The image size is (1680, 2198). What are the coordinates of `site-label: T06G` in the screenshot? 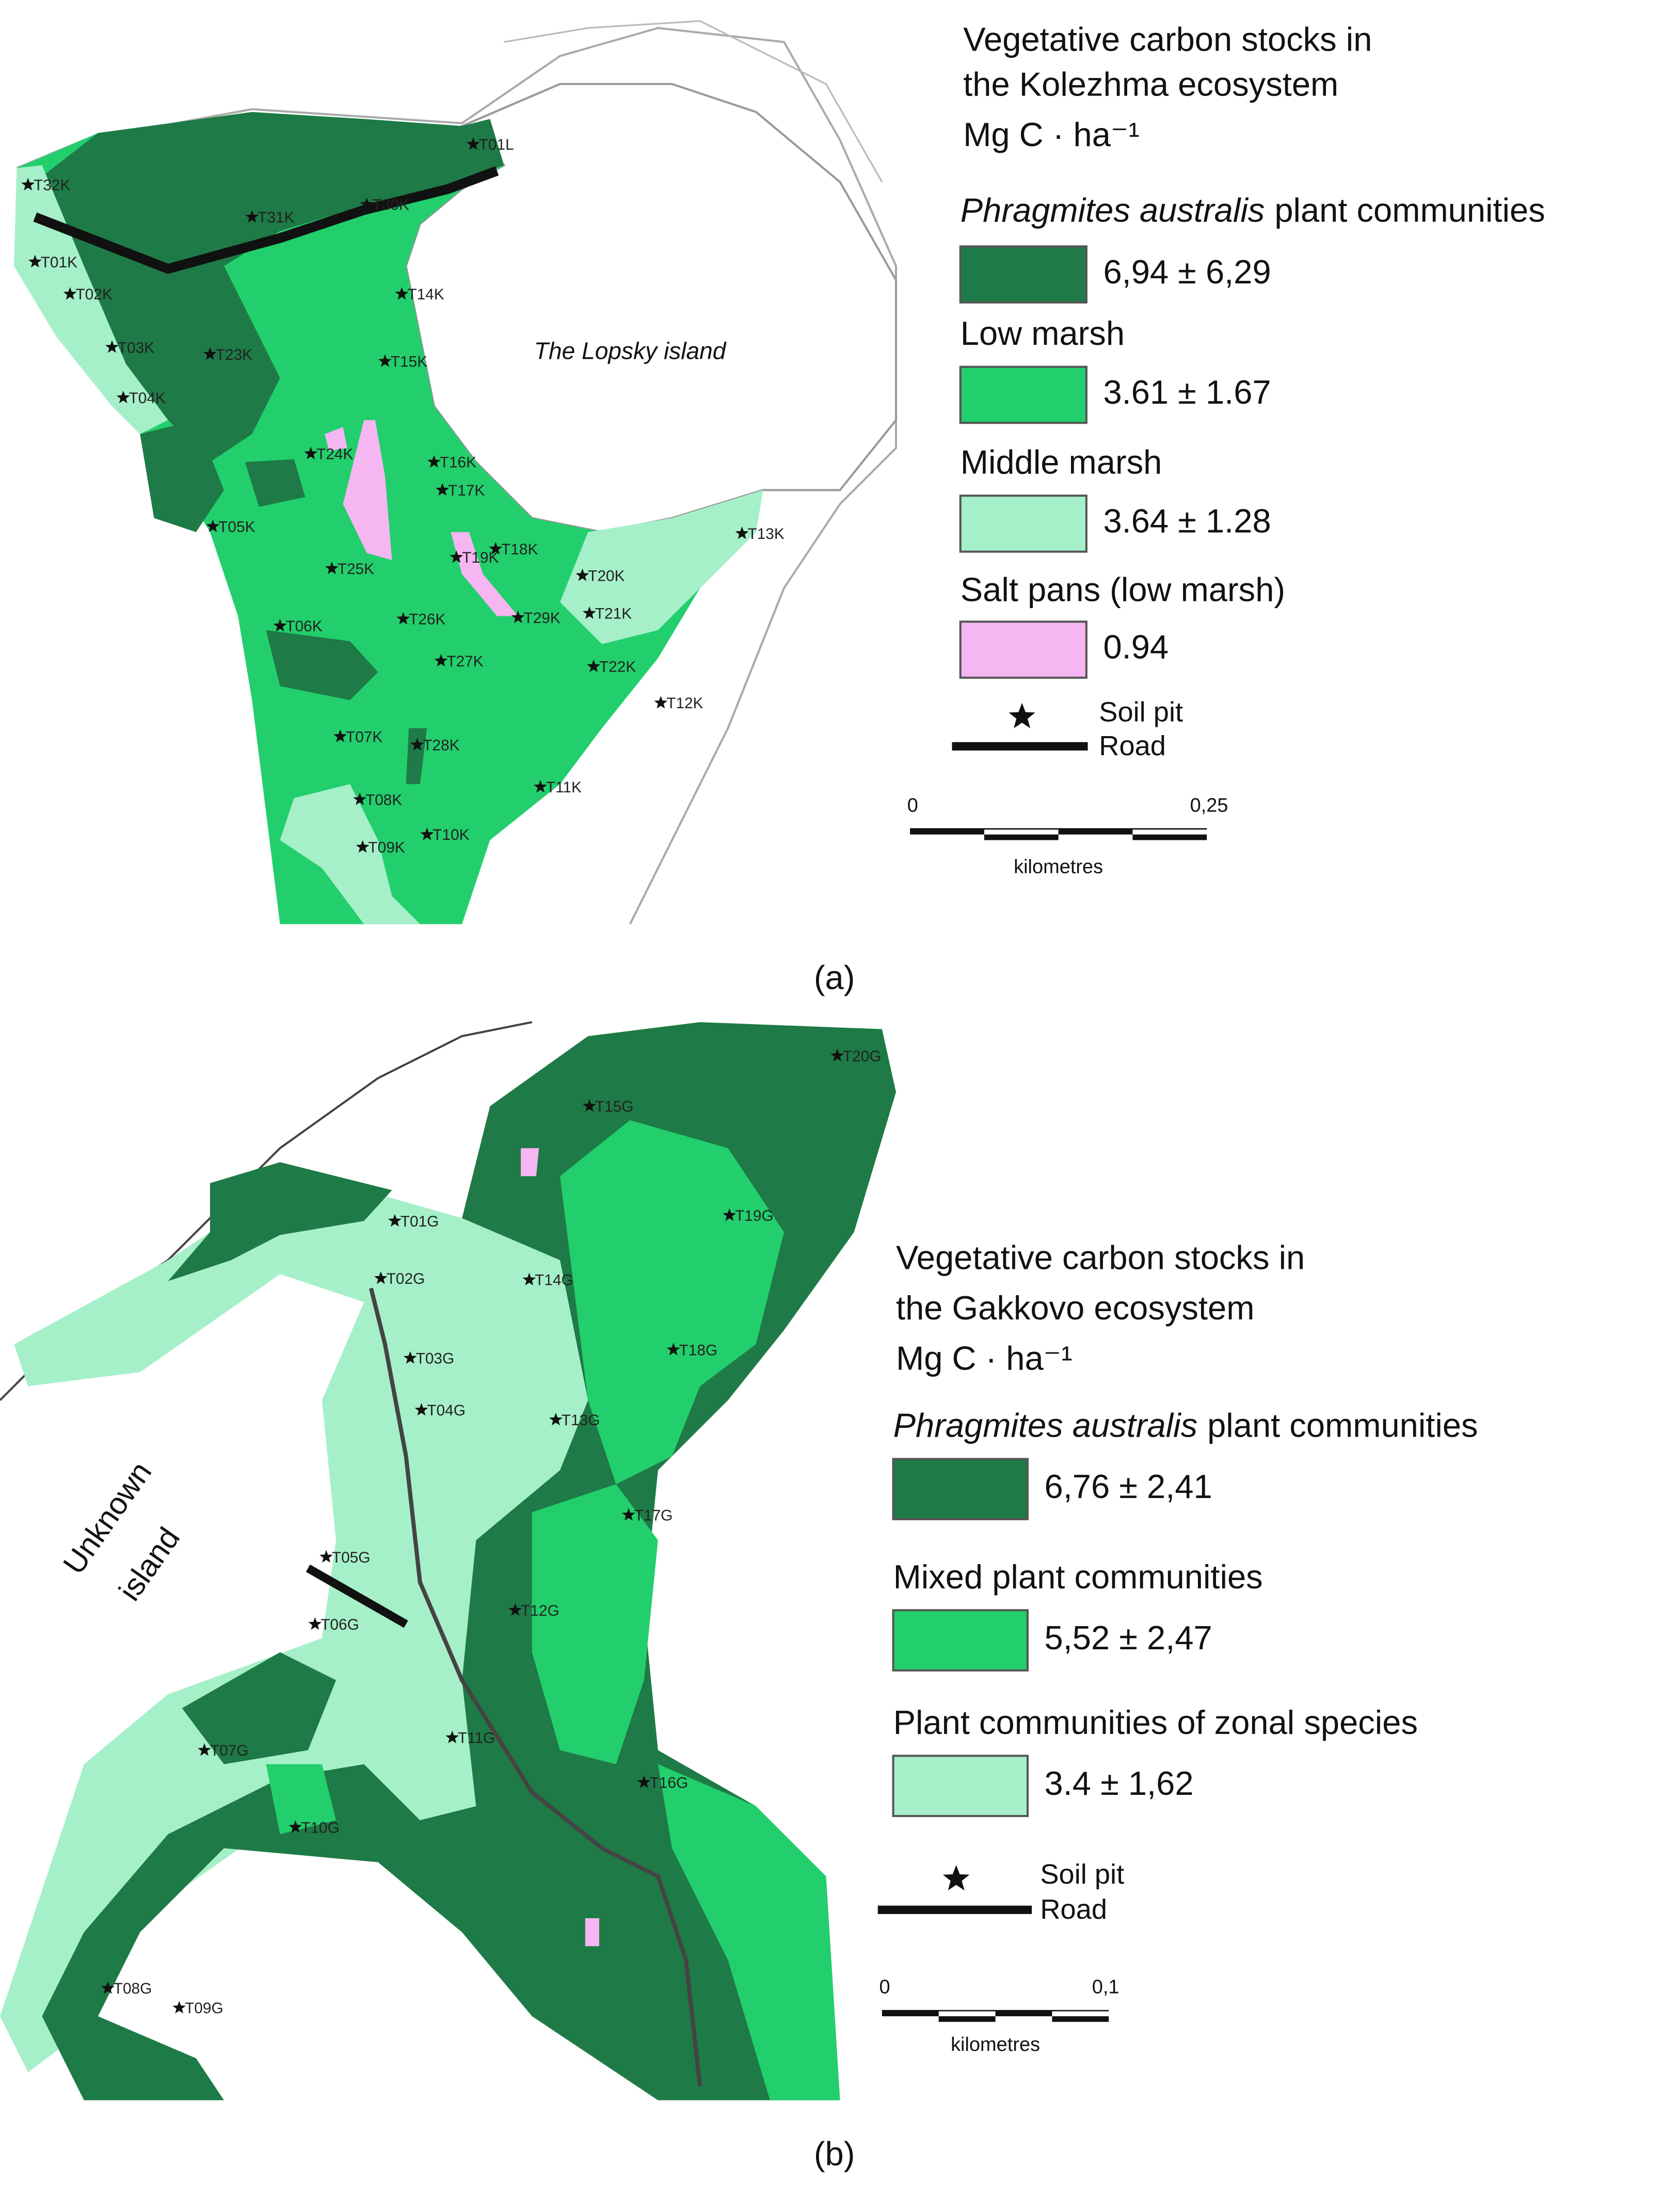 It's located at (340, 1625).